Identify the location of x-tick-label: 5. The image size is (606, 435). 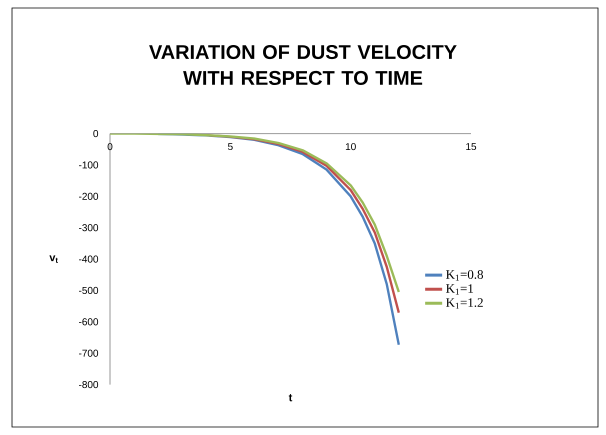
(230, 146).